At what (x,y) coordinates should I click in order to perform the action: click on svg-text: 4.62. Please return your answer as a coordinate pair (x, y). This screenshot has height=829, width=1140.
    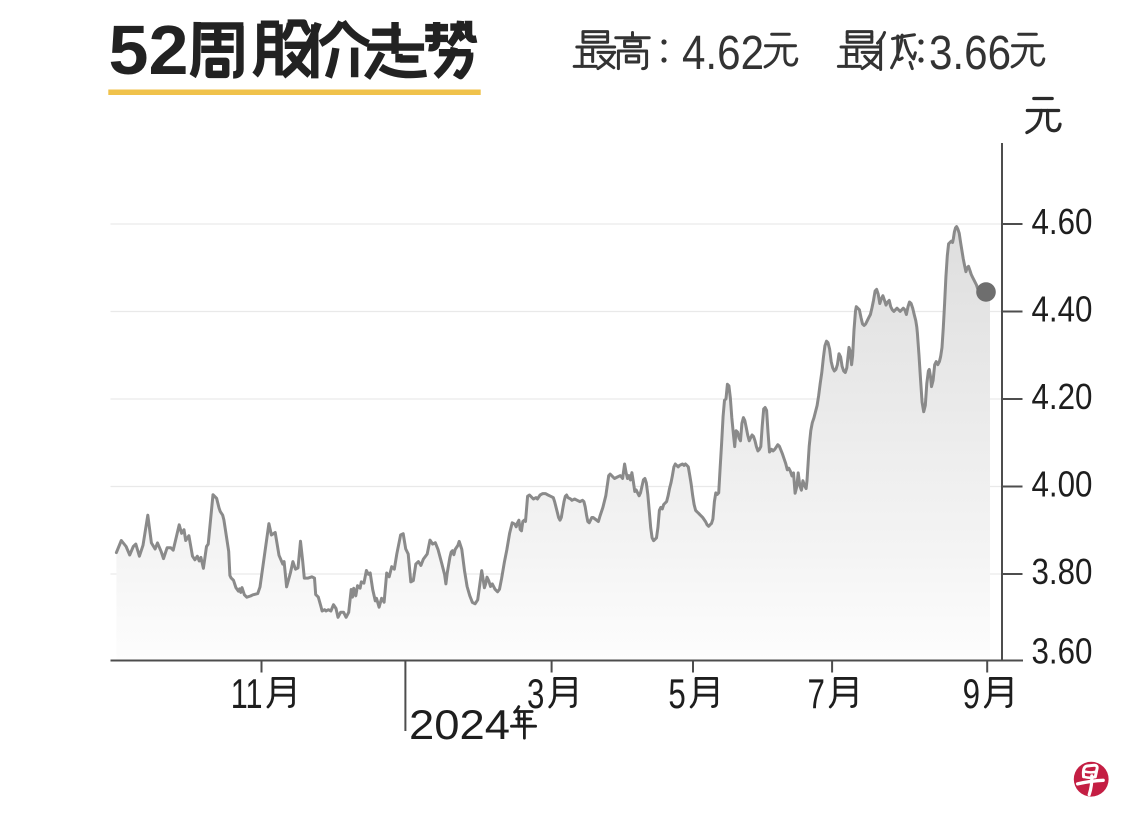
    Looking at the image, I should click on (723, 53).